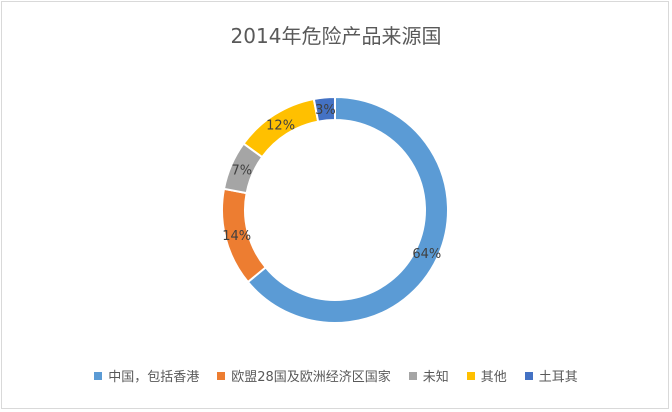 The image size is (672, 412). What do you see at coordinates (242, 171) in the screenshot?
I see `data-label: 7%` at bounding box center [242, 171].